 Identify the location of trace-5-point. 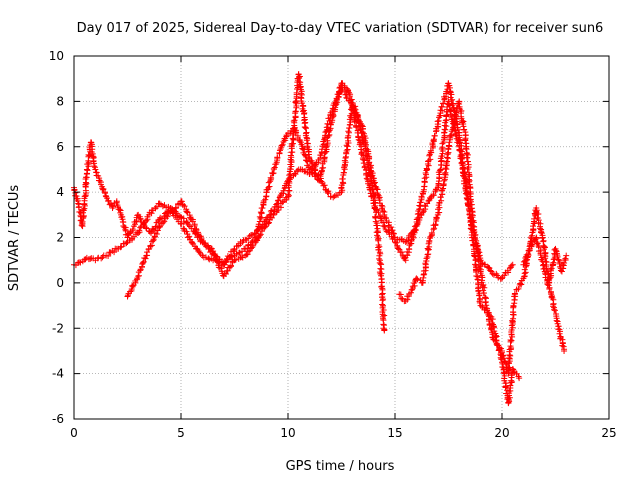
(523, 264).